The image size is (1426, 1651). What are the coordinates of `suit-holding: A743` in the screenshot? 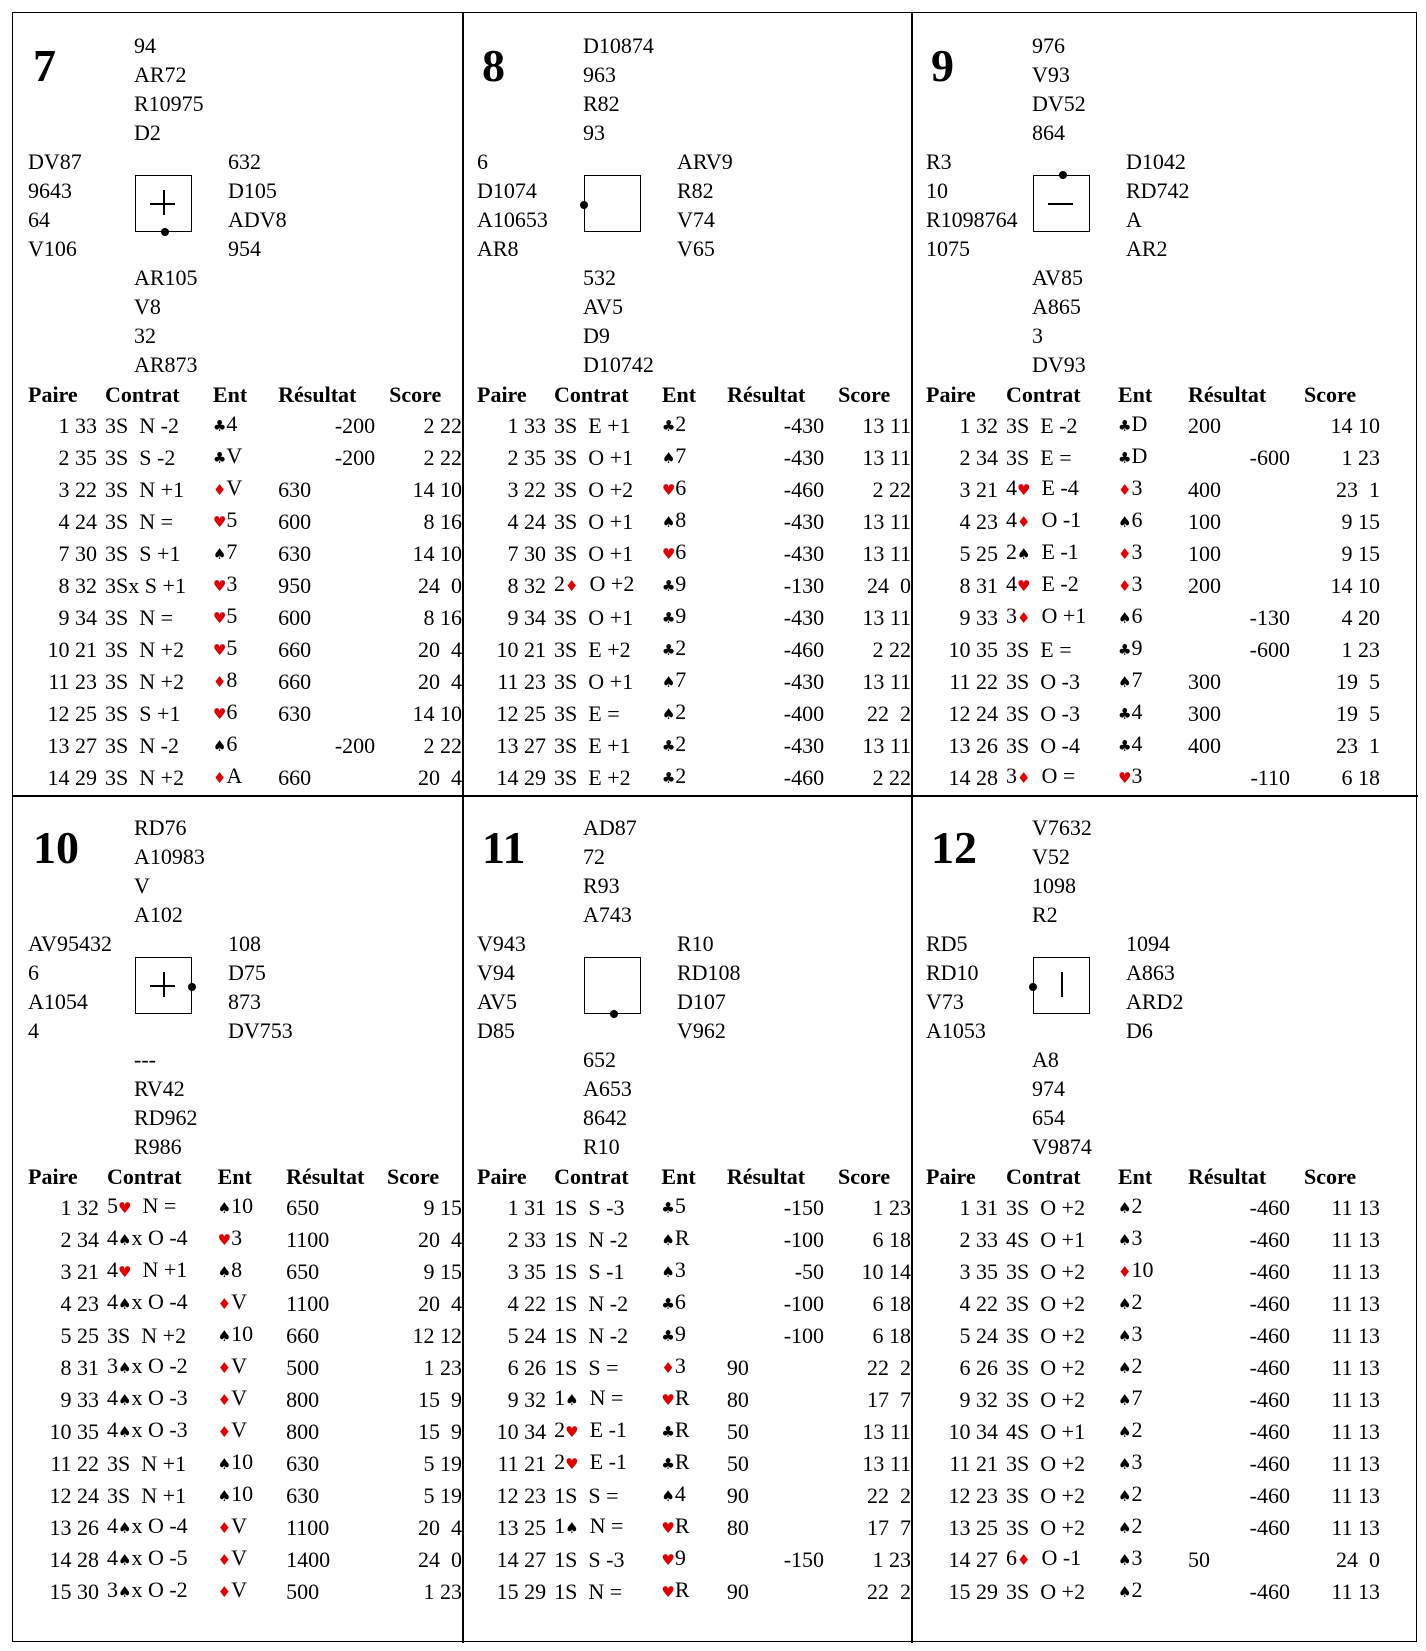 It's located at (607, 914).